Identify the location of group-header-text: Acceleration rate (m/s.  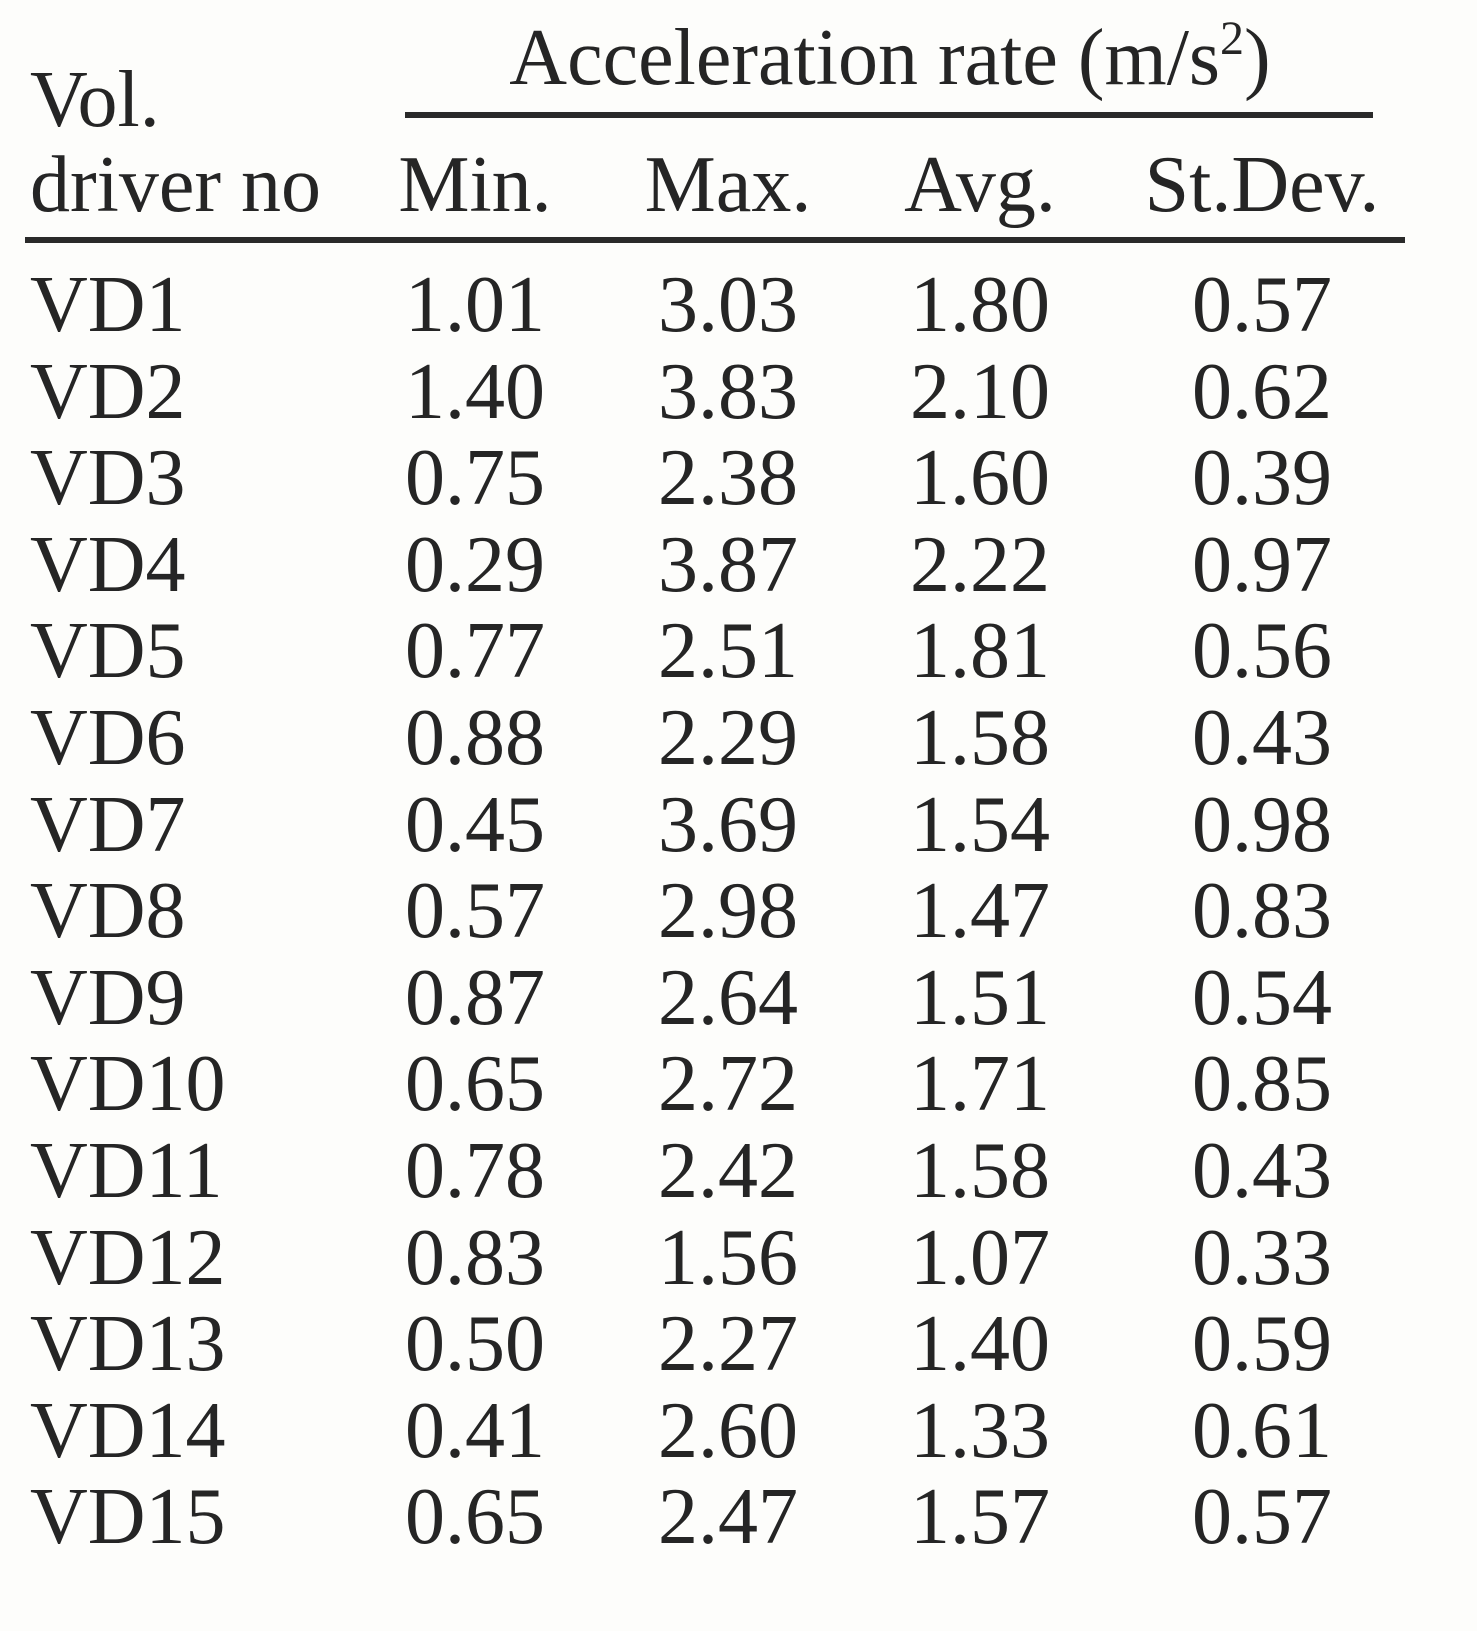
(865, 58).